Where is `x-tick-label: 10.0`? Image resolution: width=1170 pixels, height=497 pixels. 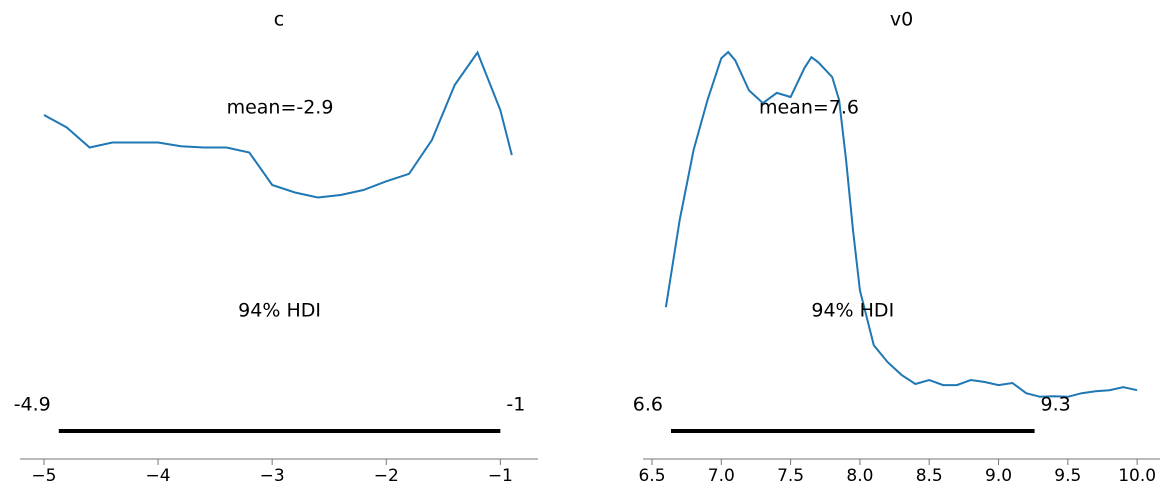 x-tick-label: 10.0 is located at coordinates (1137, 476).